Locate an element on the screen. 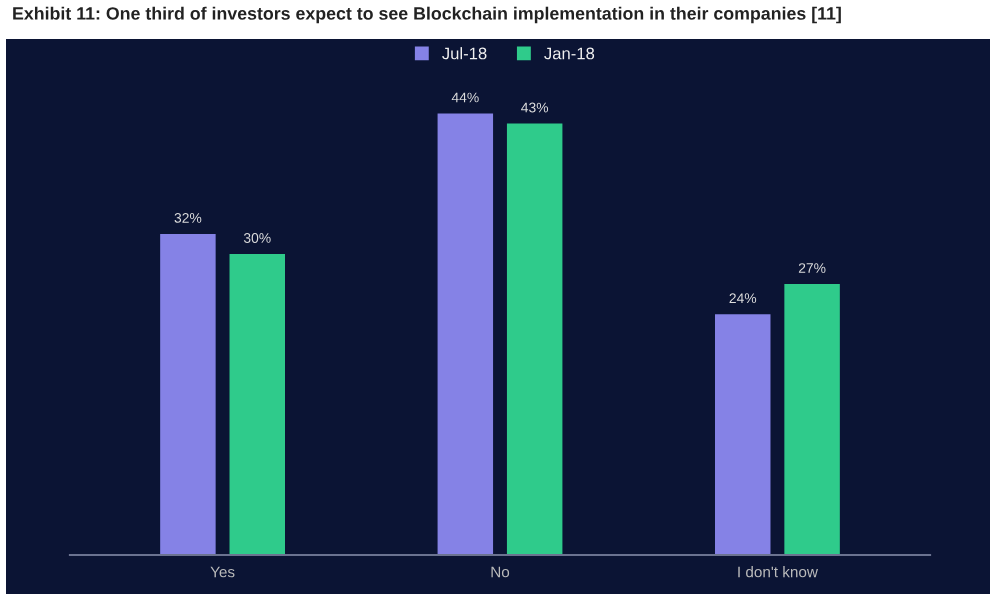 The height and width of the screenshot is (600, 1000). legend-label: Jul-18 is located at coordinates (464, 53).